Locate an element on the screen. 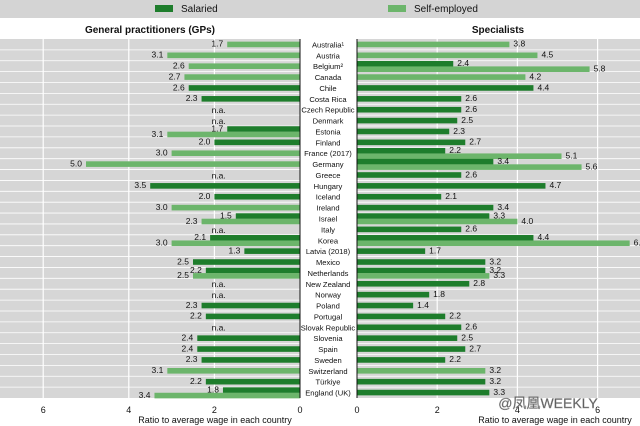  gp-data-label: 3.0 is located at coordinates (162, 153).